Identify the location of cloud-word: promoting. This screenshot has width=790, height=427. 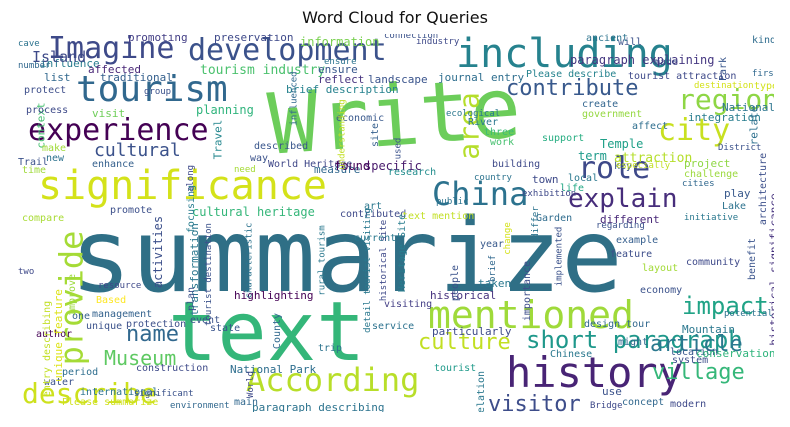
(158, 39).